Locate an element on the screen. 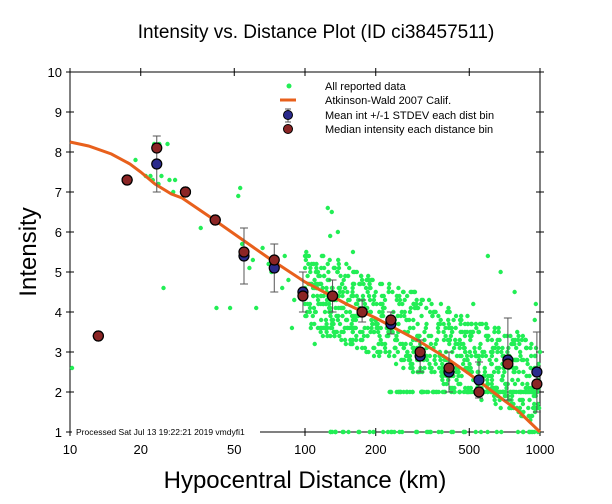 The width and height of the screenshot is (612, 504). y-tick-label: 9 is located at coordinates (58, 112).